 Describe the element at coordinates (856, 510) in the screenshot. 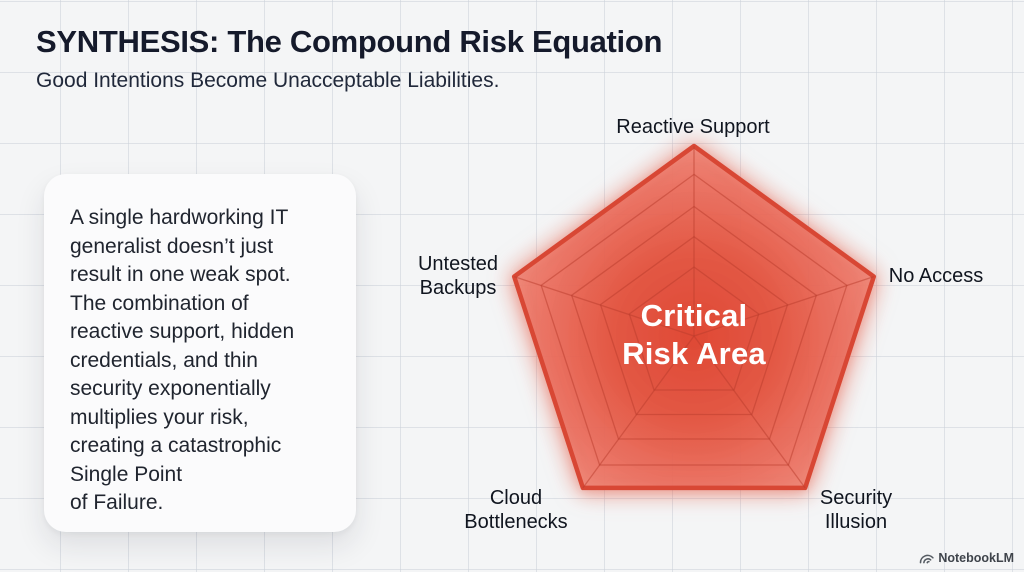

I see `axis-label-security-illusion: Security Illusion` at that location.